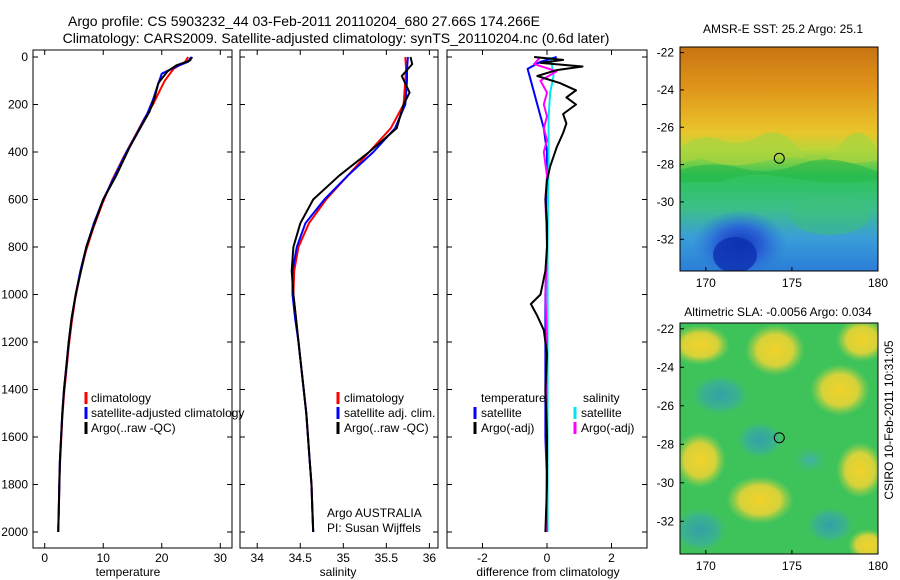 The width and height of the screenshot is (900, 580). Describe the element at coordinates (501, 413) in the screenshot. I see `legend-label-temp-satellite: satellite` at that location.